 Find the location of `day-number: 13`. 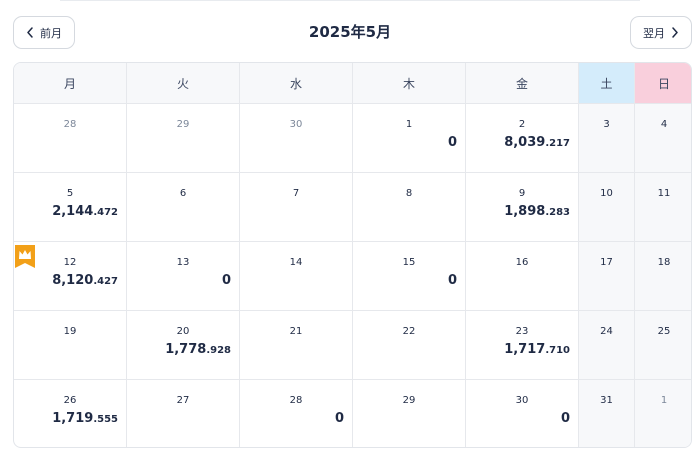

day-number: 13 is located at coordinates (183, 262).